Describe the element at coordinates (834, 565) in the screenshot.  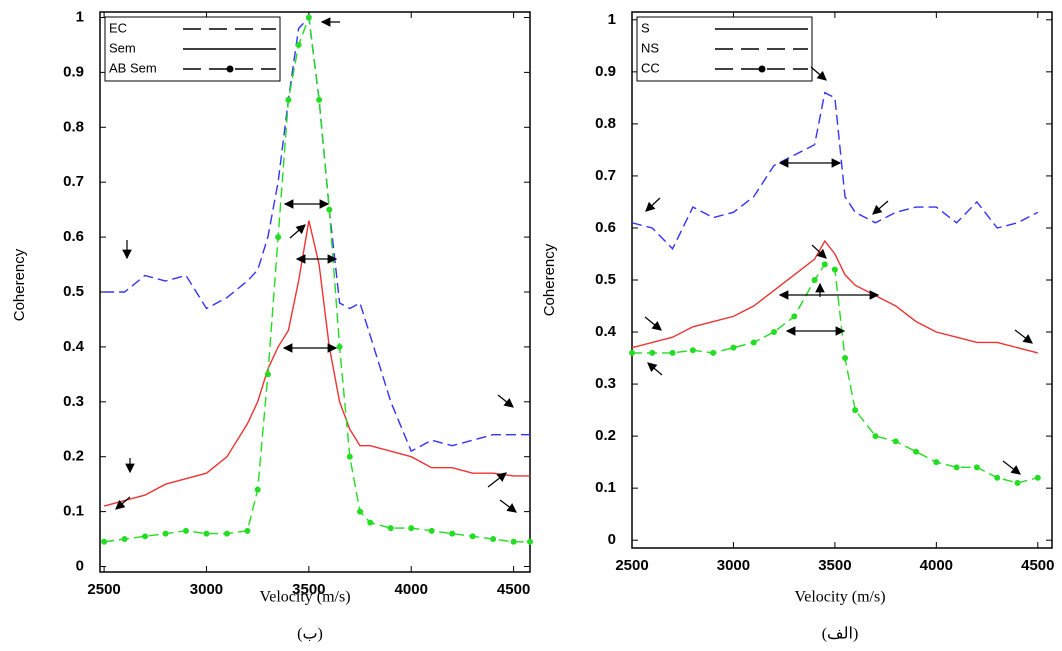
I see `x-tick-label: 3500` at that location.